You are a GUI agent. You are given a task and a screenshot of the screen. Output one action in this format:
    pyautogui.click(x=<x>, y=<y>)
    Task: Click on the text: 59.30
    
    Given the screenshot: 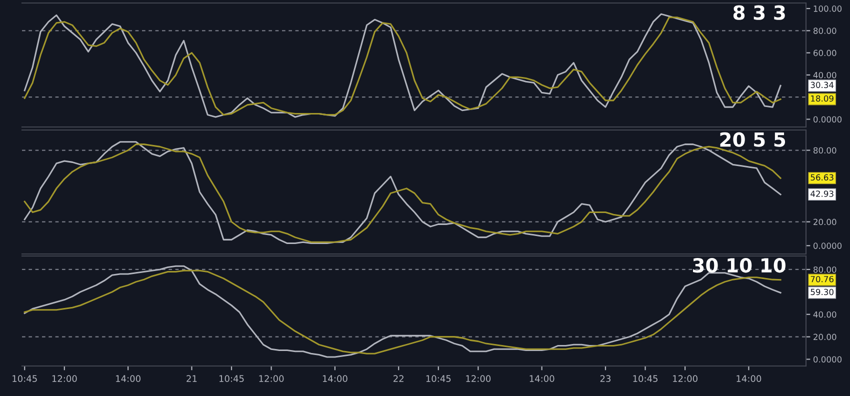 What is the action you would take?
    pyautogui.click(x=822, y=292)
    